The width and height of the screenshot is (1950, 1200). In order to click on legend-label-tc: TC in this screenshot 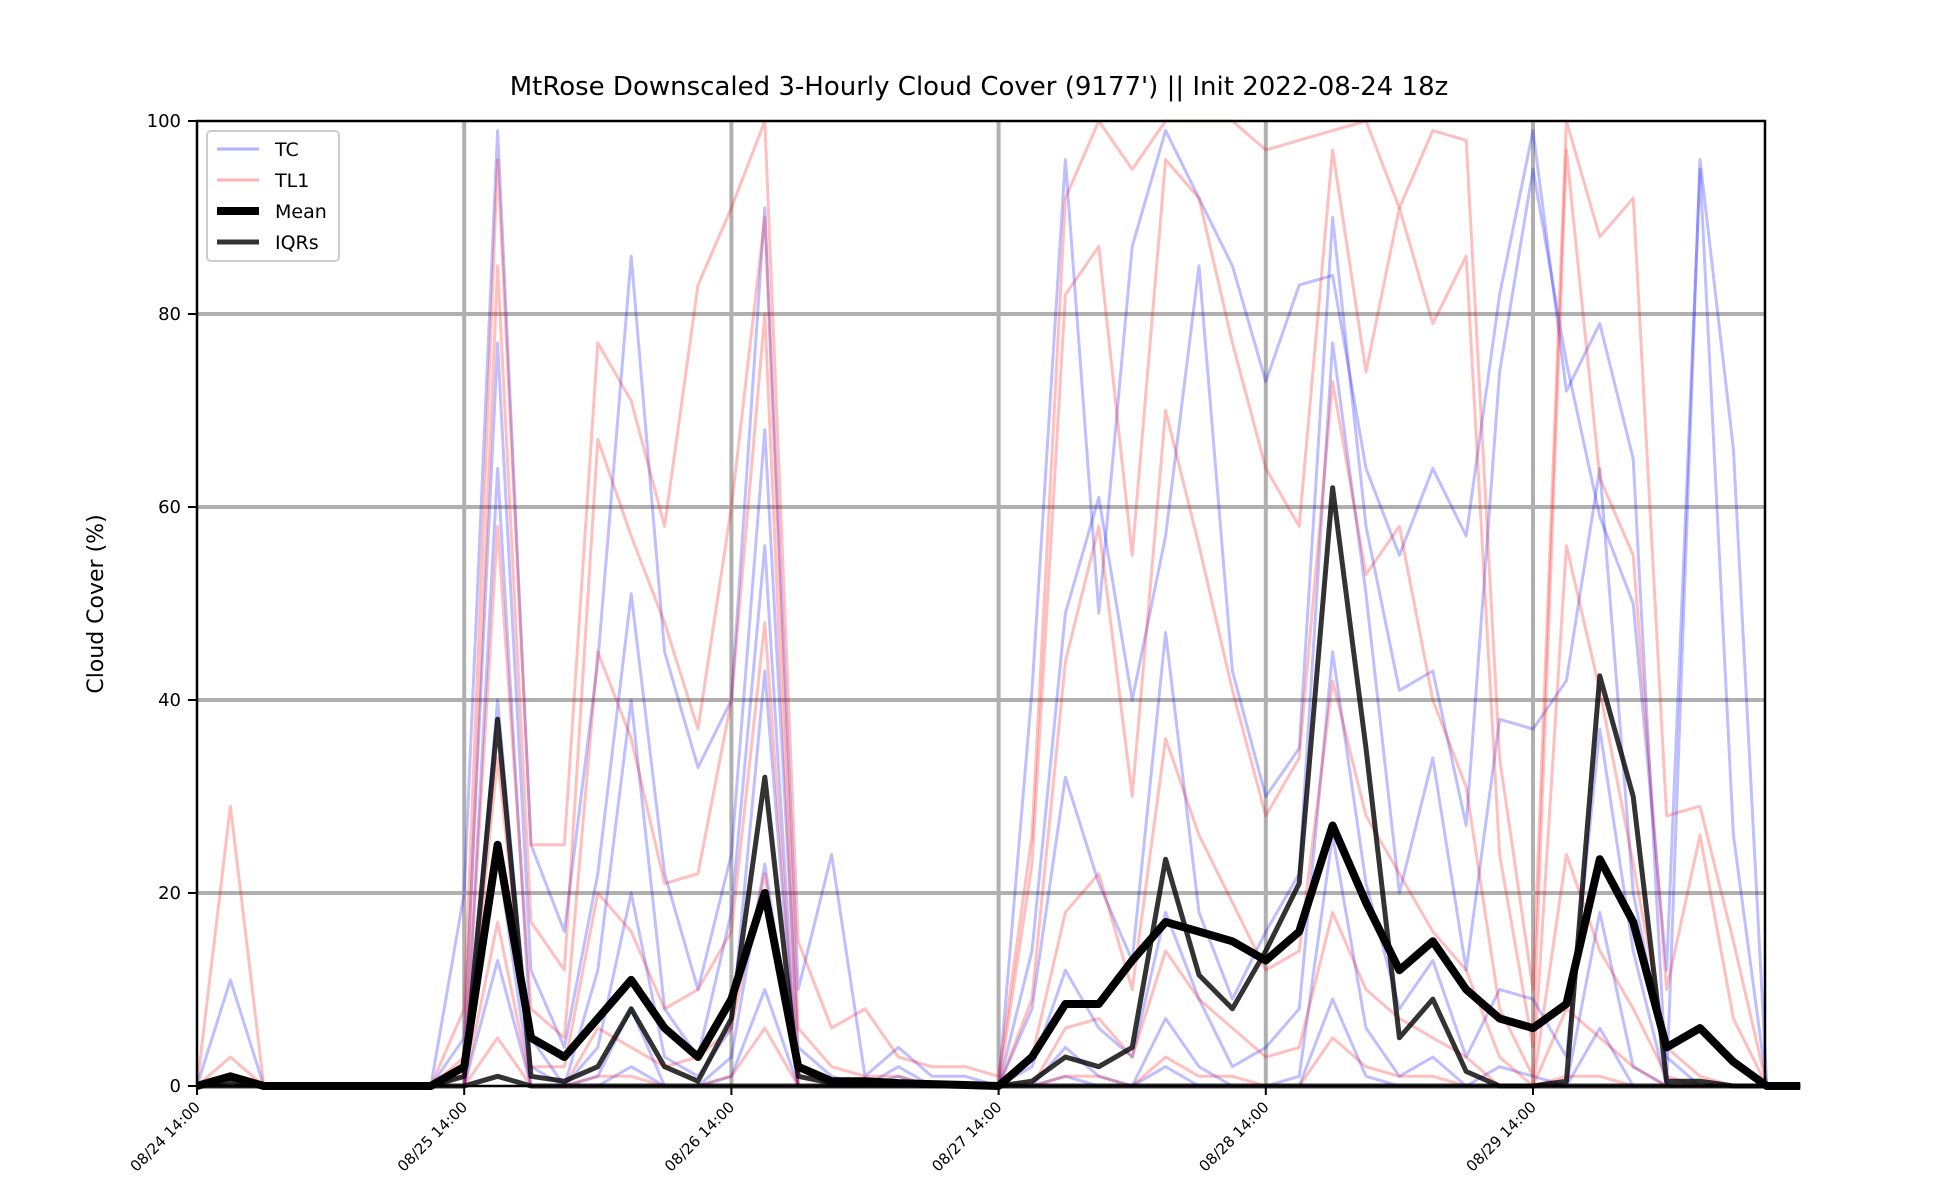, I will do `click(286, 150)`.